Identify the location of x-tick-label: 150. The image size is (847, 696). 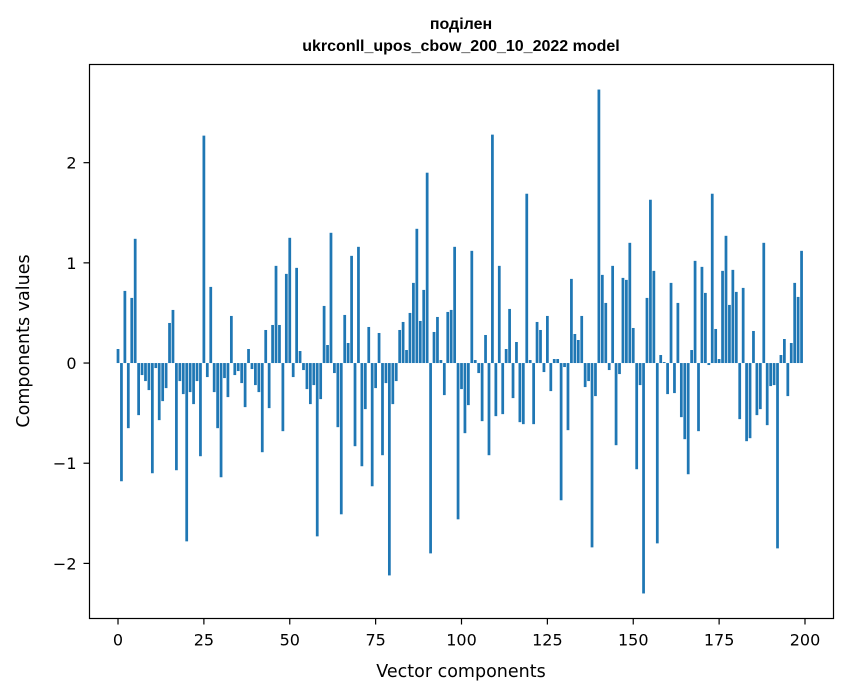
(633, 640).